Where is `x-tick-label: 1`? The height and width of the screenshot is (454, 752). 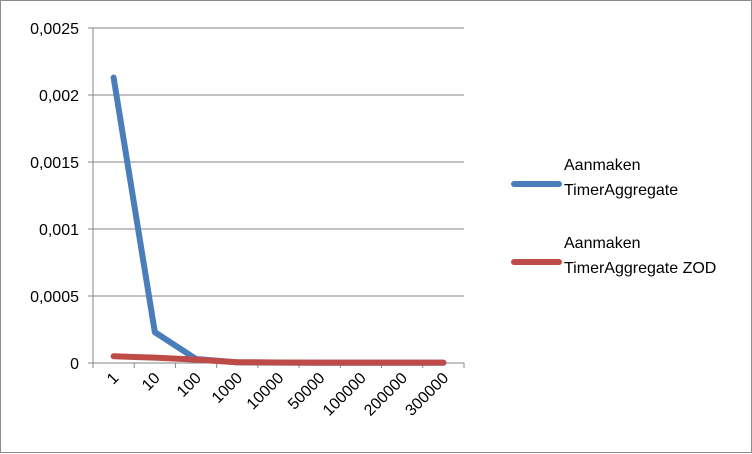
x-tick-label: 1 is located at coordinates (113, 379).